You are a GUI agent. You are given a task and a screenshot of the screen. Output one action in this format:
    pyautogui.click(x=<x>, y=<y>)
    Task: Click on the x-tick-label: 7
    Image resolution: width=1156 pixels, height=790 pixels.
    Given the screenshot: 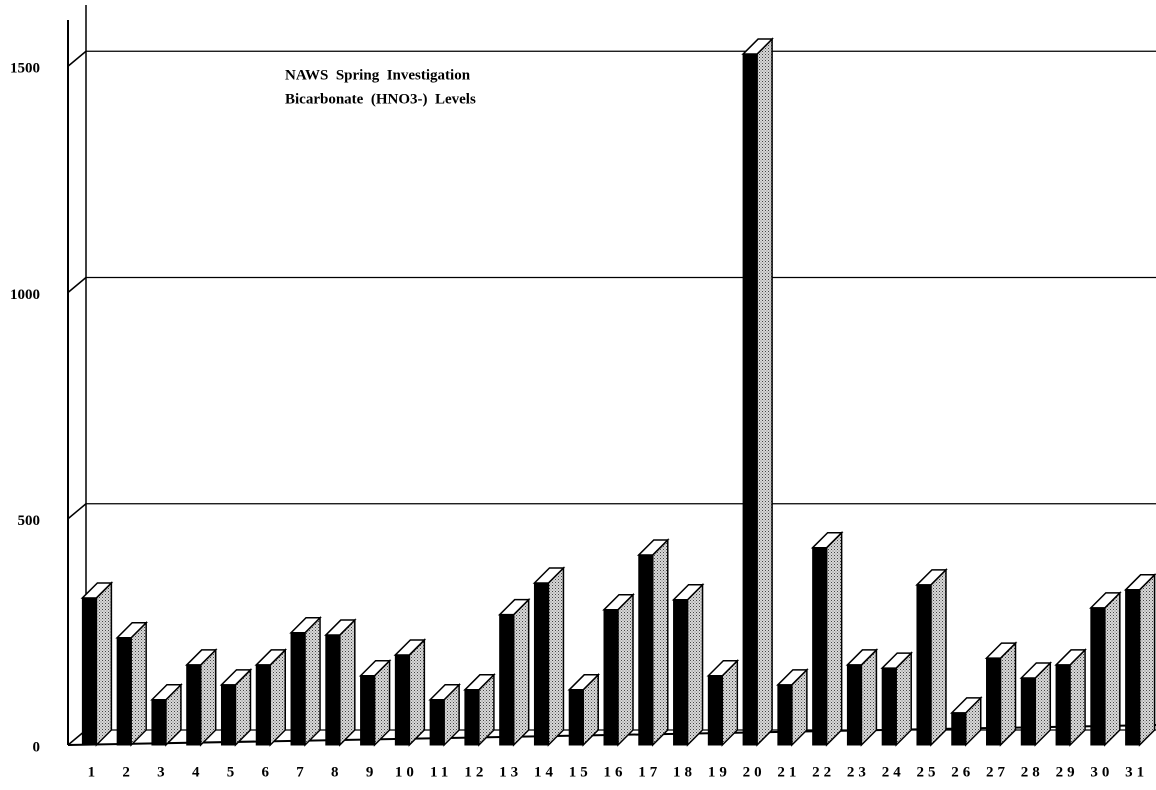 What is the action you would take?
    pyautogui.click(x=302, y=772)
    